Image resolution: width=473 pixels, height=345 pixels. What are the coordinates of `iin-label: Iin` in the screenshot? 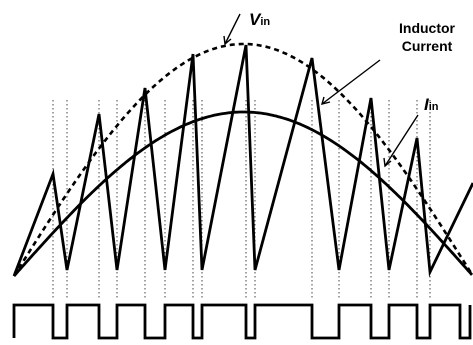 It's located at (431, 104).